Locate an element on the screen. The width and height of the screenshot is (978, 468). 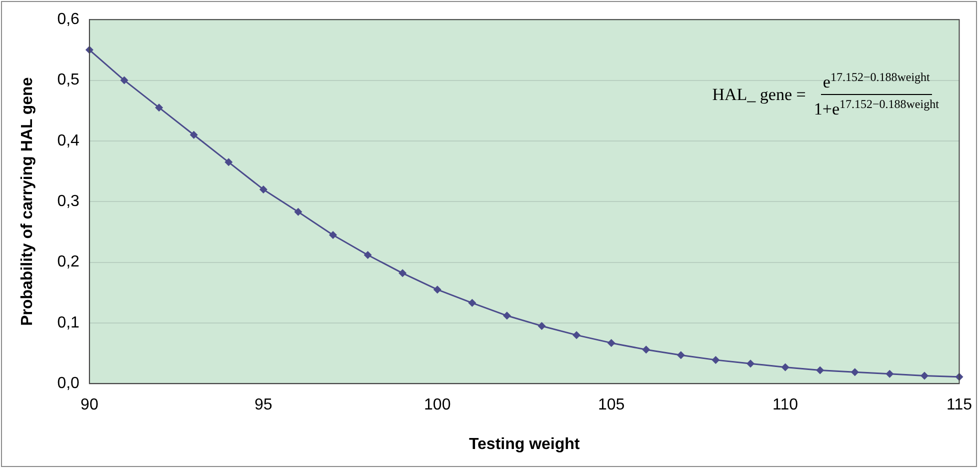
x-tick-label: 105 is located at coordinates (611, 405).